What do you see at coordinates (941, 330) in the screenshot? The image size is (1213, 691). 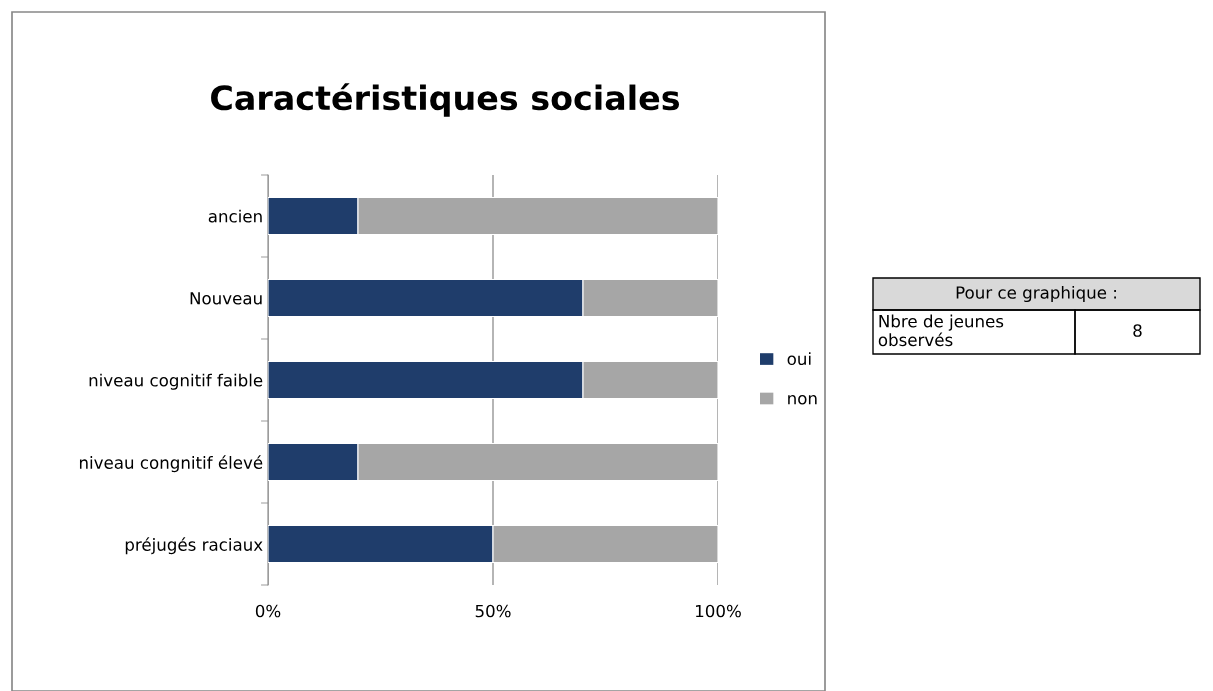 I see `text: Nbre de jeunes observés` at bounding box center [941, 330].